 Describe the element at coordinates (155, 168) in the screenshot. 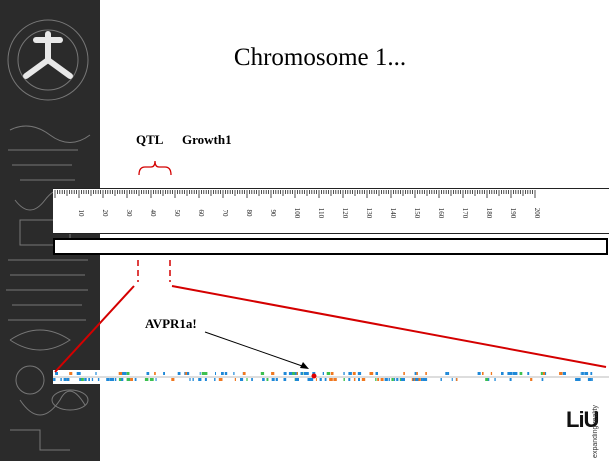

I see `qtl-bracket` at that location.